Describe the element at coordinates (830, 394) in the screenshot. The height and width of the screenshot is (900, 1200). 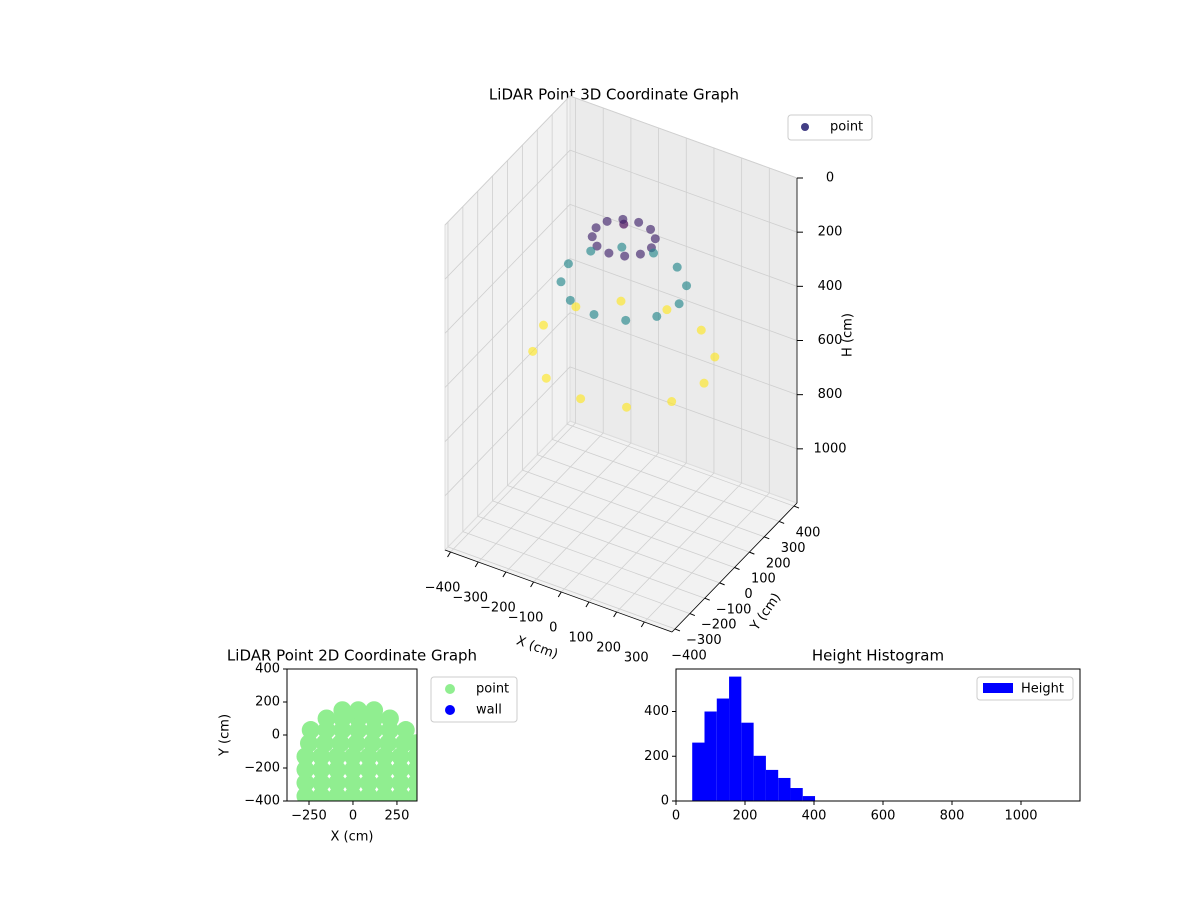
I see `z-tick-label: 800` at that location.